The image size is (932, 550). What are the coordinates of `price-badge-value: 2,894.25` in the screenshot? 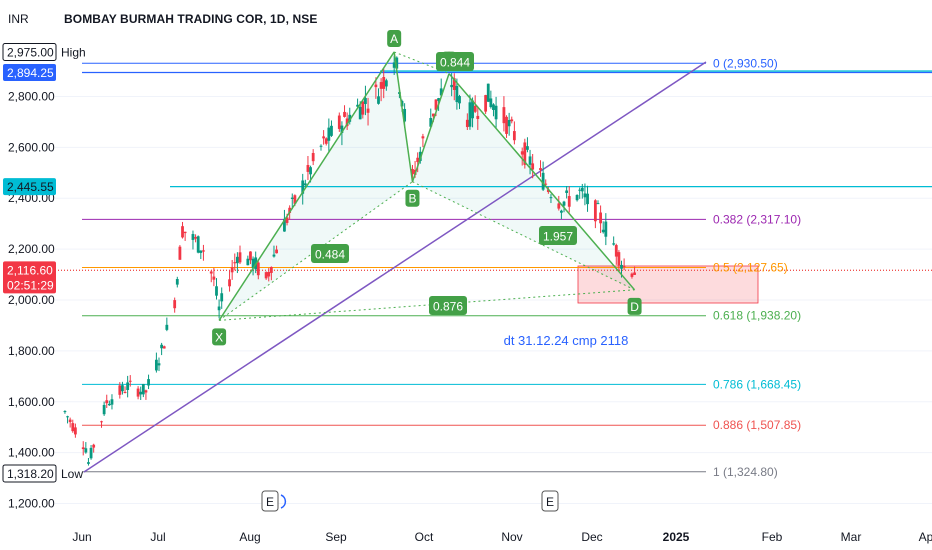 It's located at (30, 73).